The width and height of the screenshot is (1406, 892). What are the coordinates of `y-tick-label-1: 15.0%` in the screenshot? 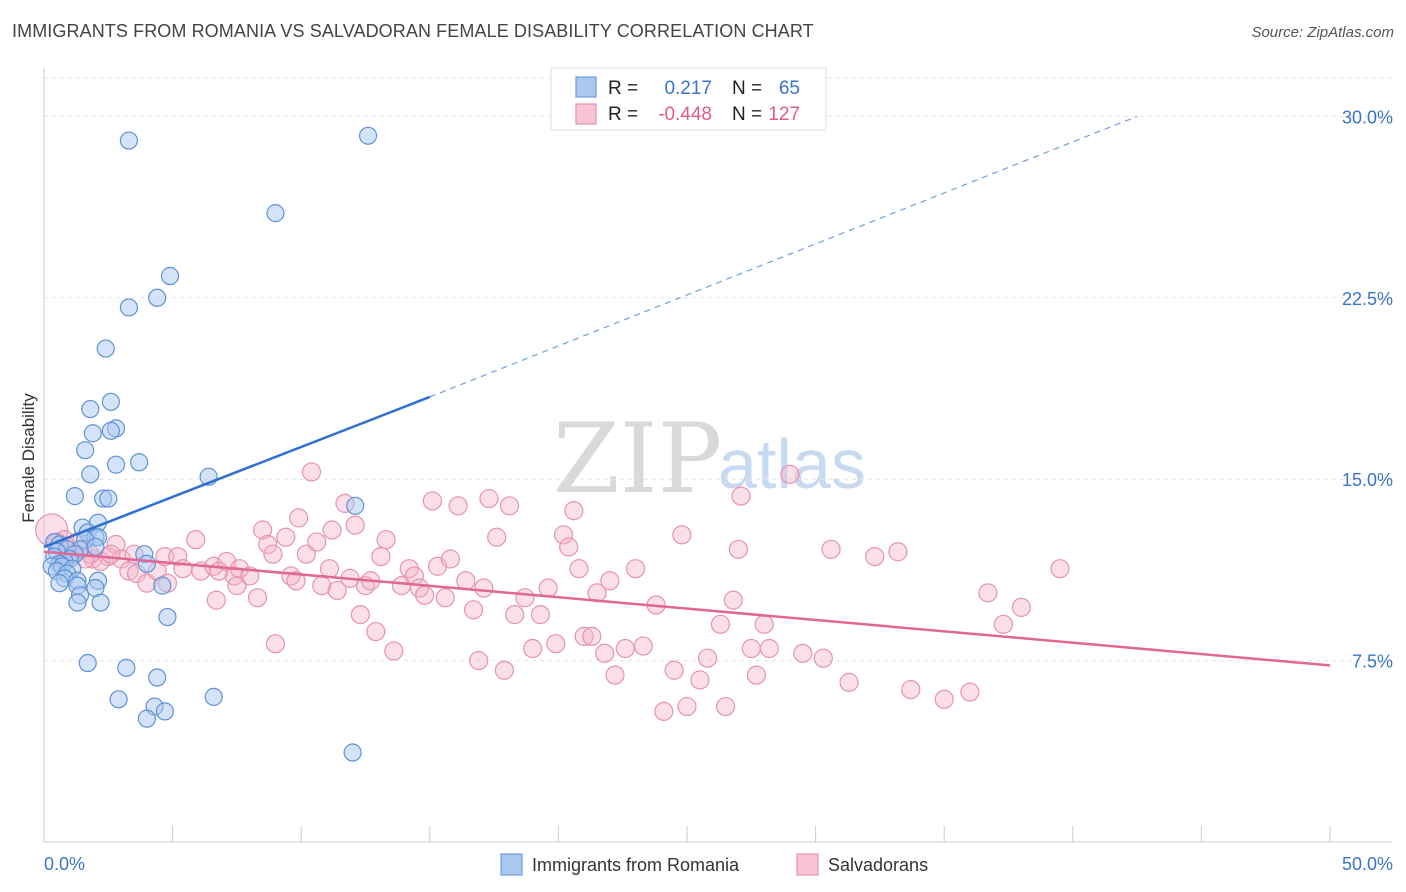 It's located at (1367, 480).